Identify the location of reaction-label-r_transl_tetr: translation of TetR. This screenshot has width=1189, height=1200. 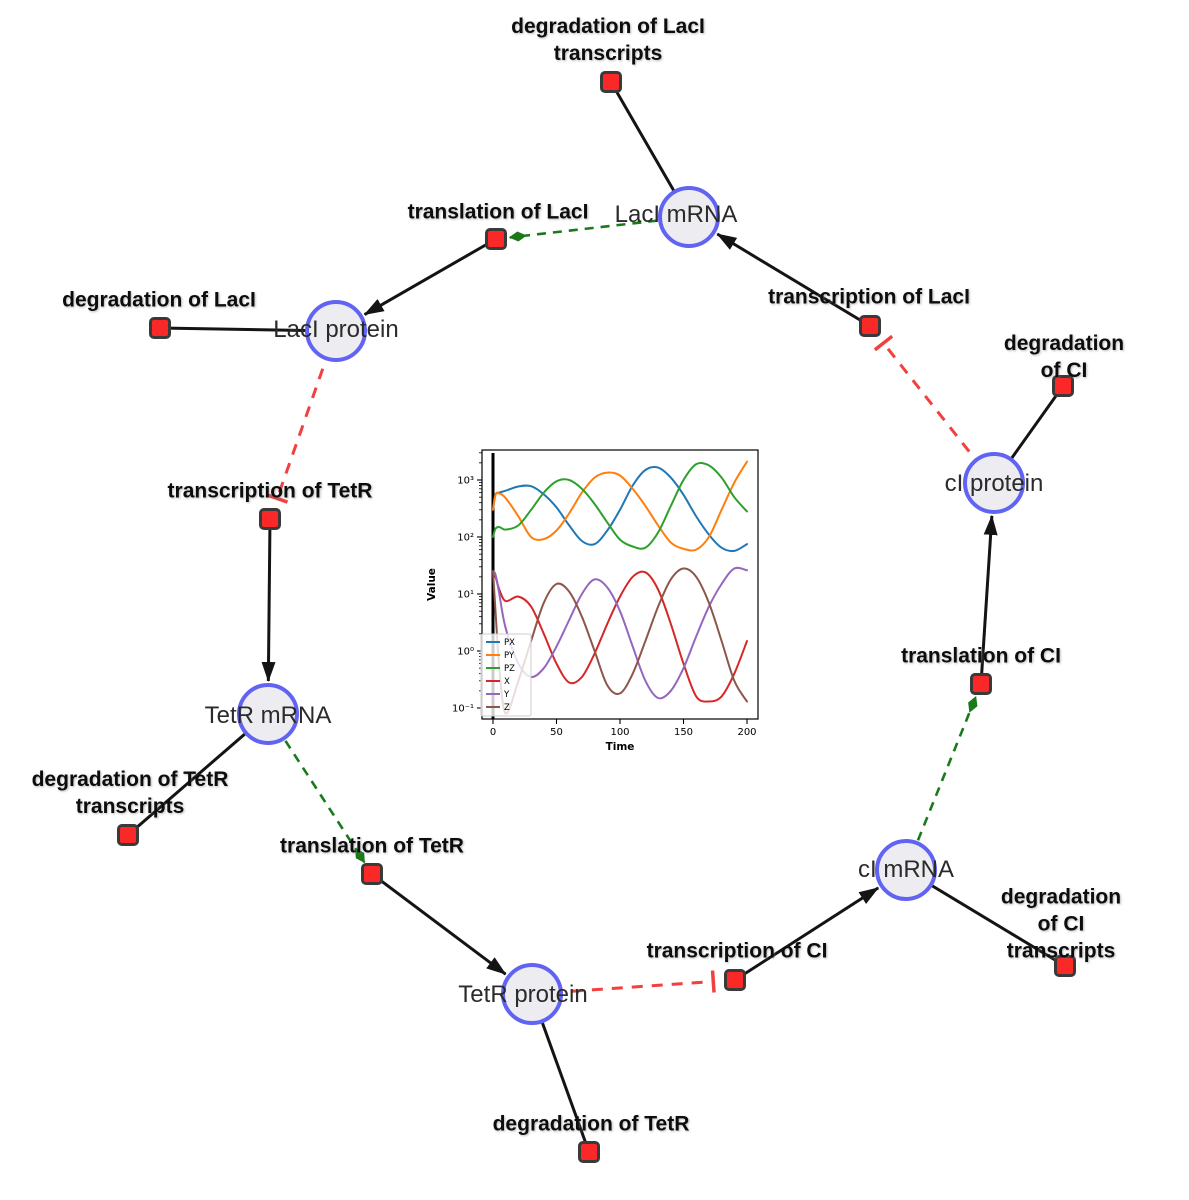
(372, 846).